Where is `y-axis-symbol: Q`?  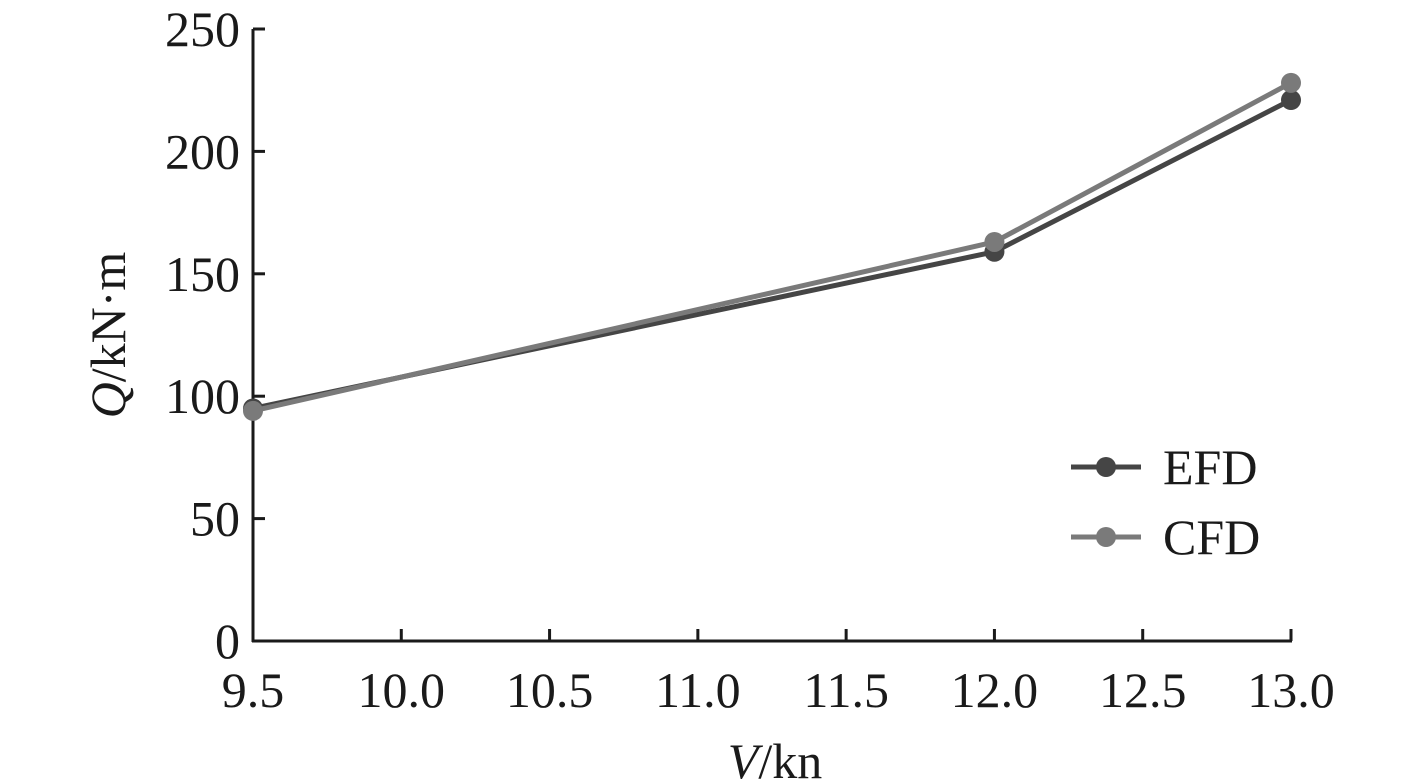
y-axis-symbol: Q is located at coordinates (108, 400).